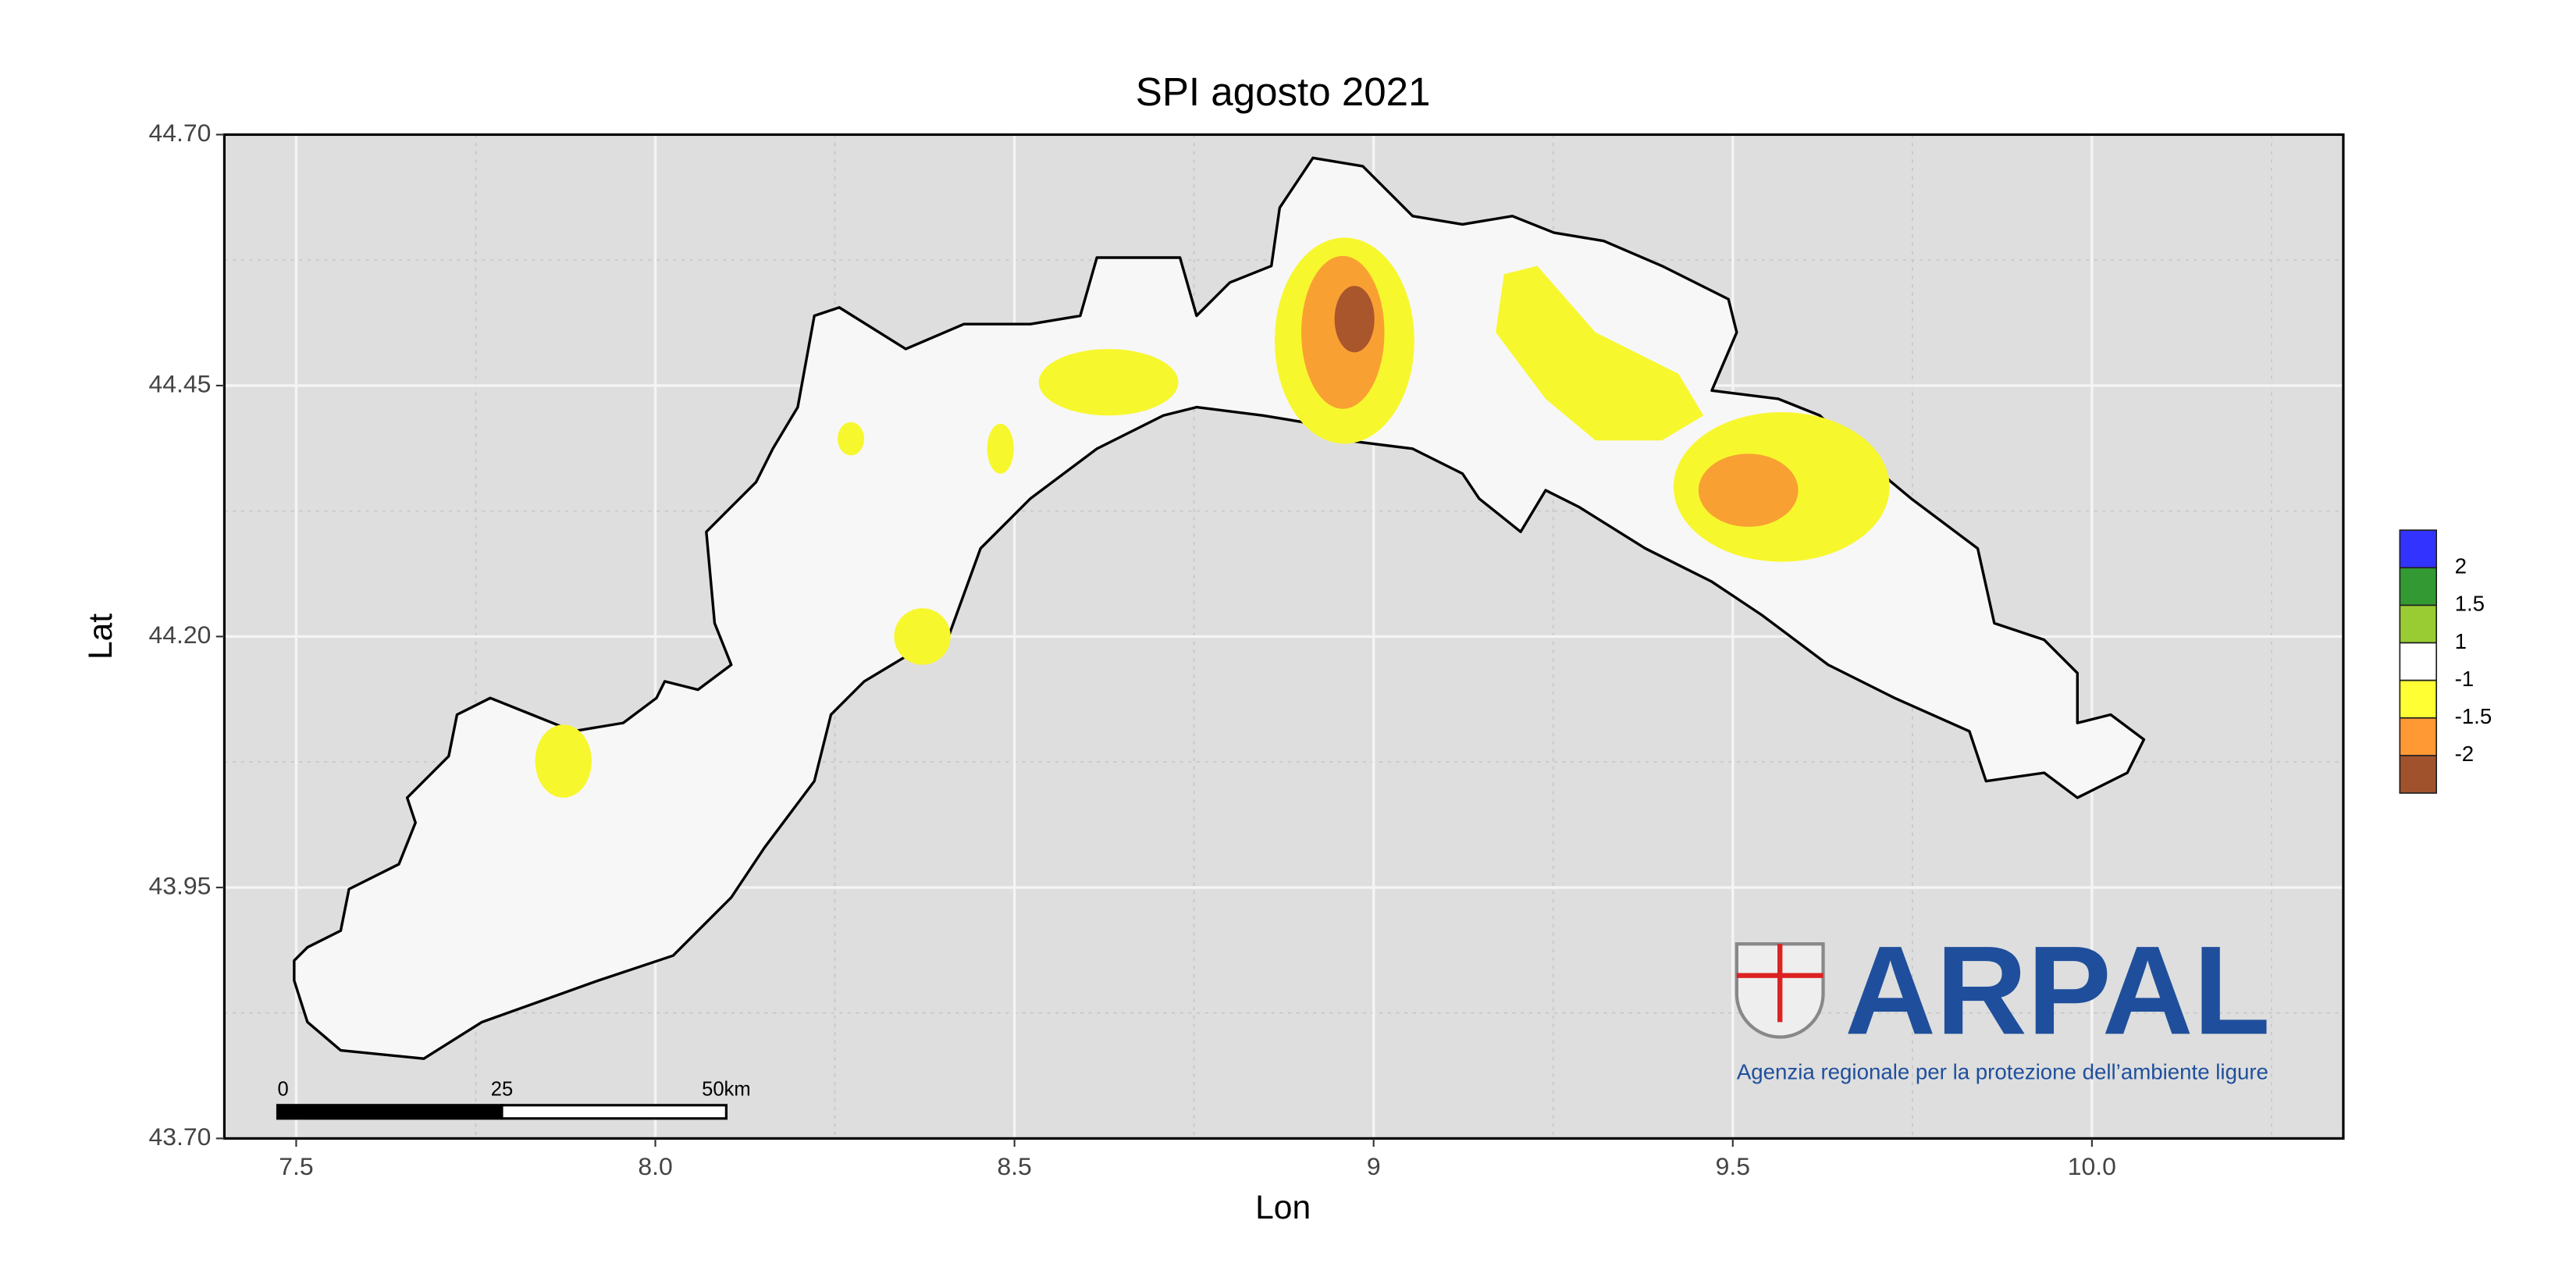  What do you see at coordinates (2445, 661) in the screenshot?
I see `legend: 2 1.5 1 -1 -1.5 -2` at bounding box center [2445, 661].